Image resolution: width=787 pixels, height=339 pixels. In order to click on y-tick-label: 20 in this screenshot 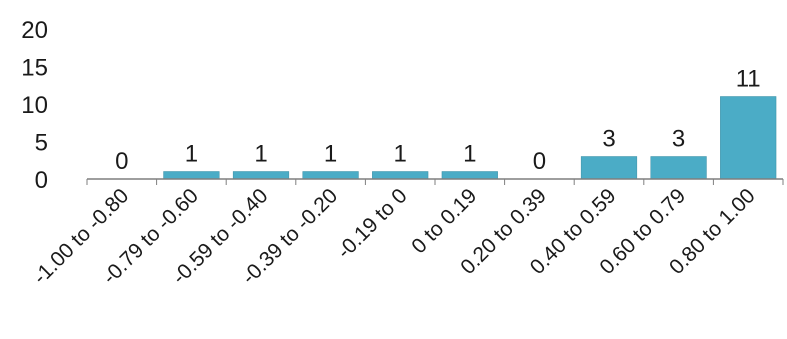, I will do `click(34, 30)`.